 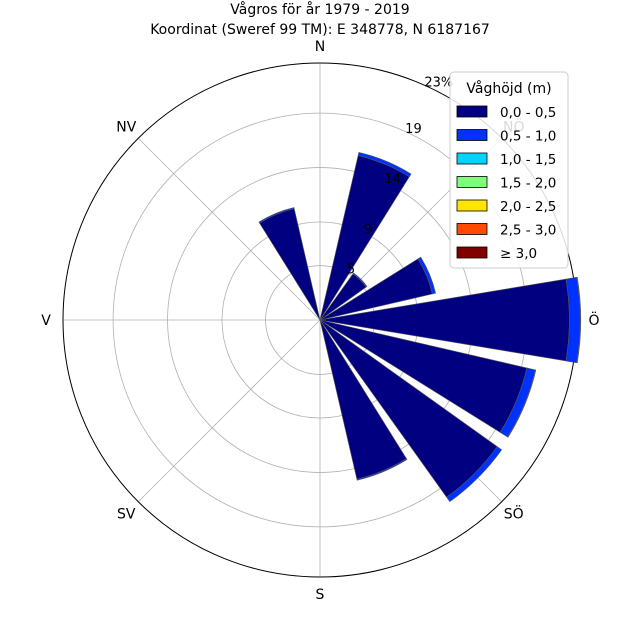 What do you see at coordinates (319, 9) in the screenshot?
I see `chart-title: Vågros för år 1979 - 2019` at bounding box center [319, 9].